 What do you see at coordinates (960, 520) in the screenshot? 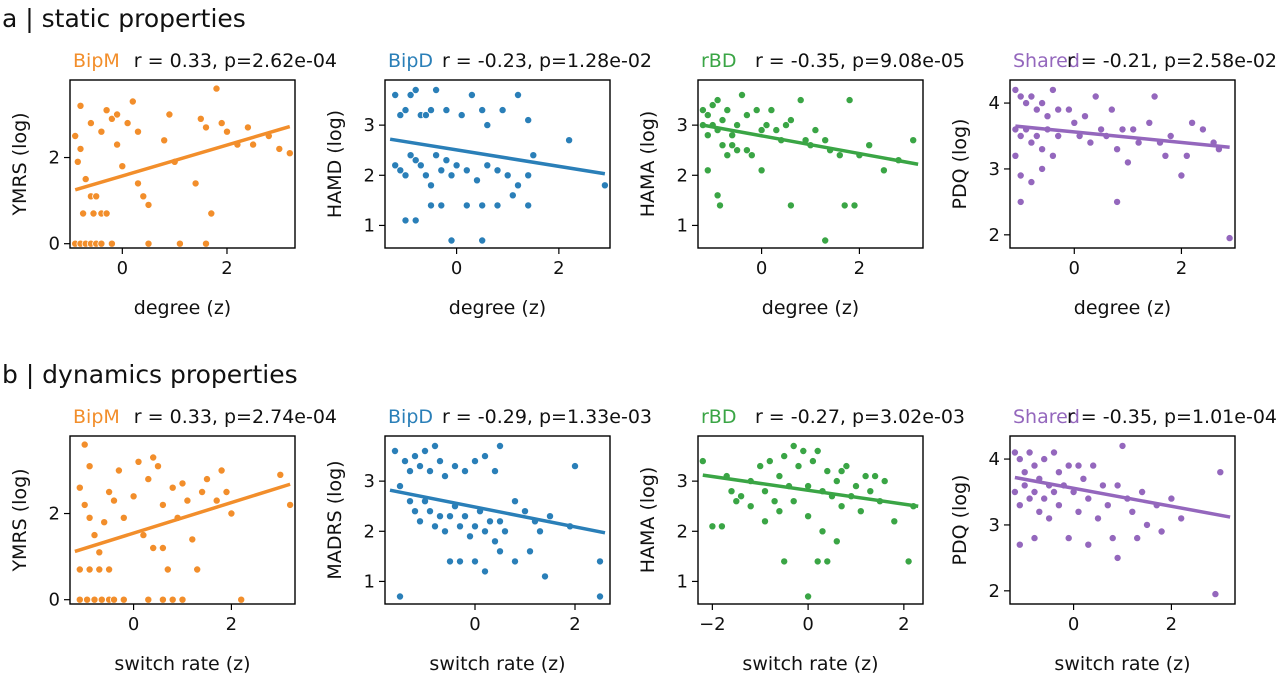
I see `y-axis-label: PDQ (log)` at bounding box center [960, 520].